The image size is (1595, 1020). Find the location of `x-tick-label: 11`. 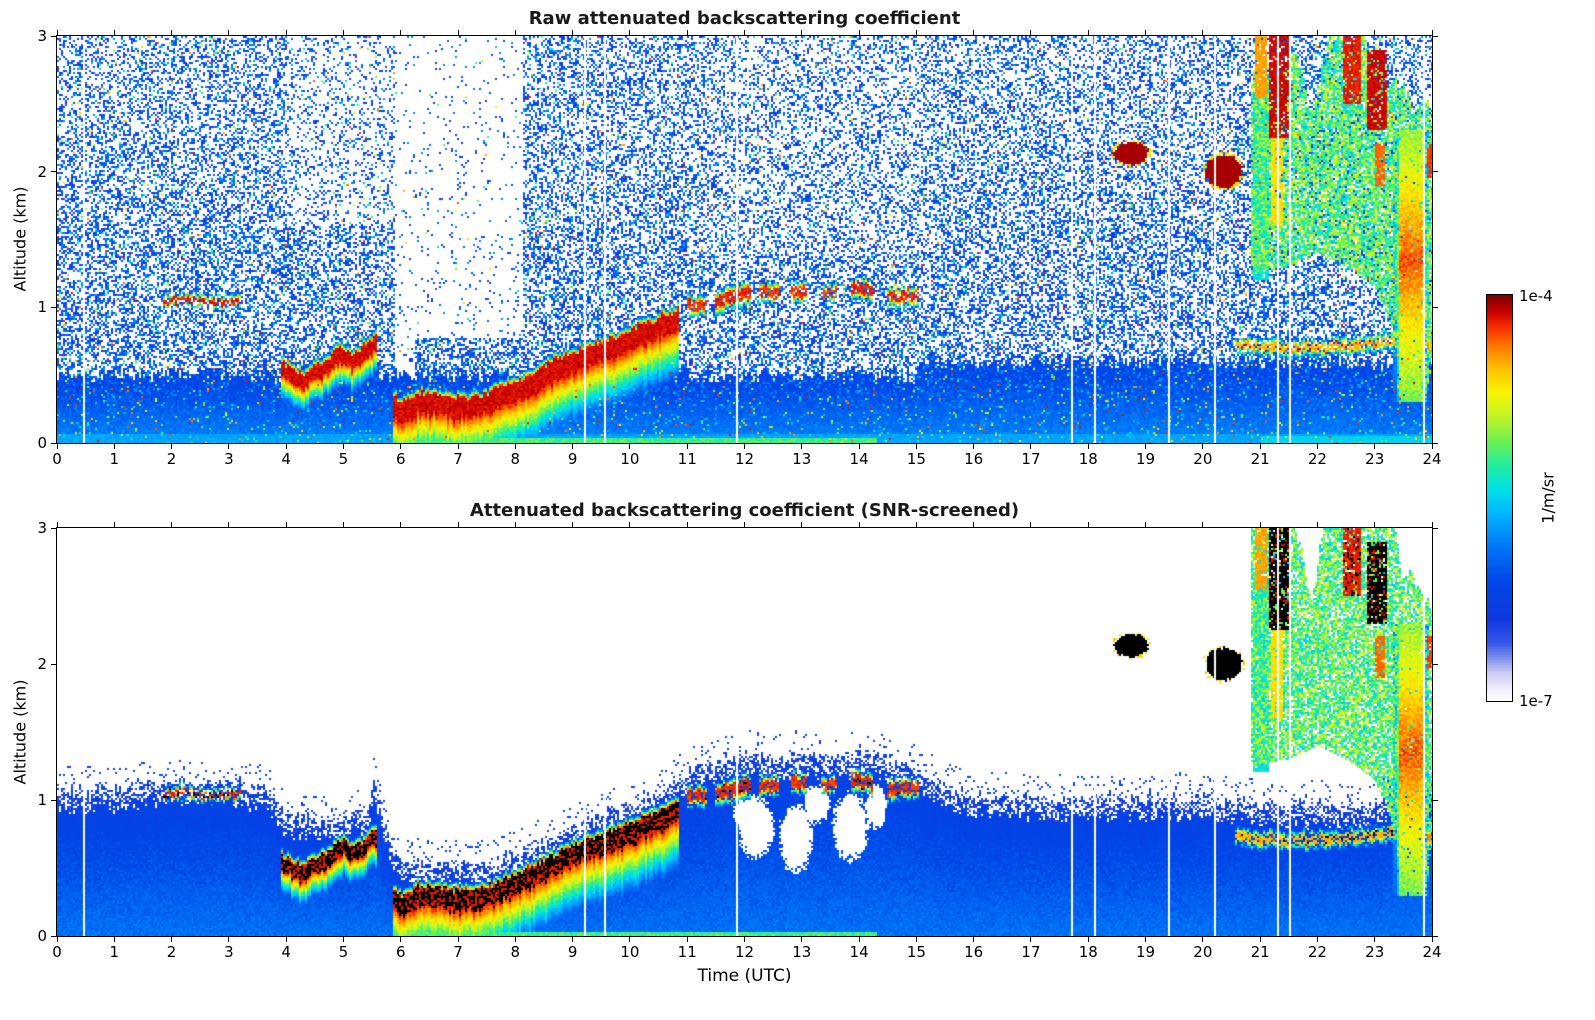

x-tick-label: 11 is located at coordinates (687, 459).